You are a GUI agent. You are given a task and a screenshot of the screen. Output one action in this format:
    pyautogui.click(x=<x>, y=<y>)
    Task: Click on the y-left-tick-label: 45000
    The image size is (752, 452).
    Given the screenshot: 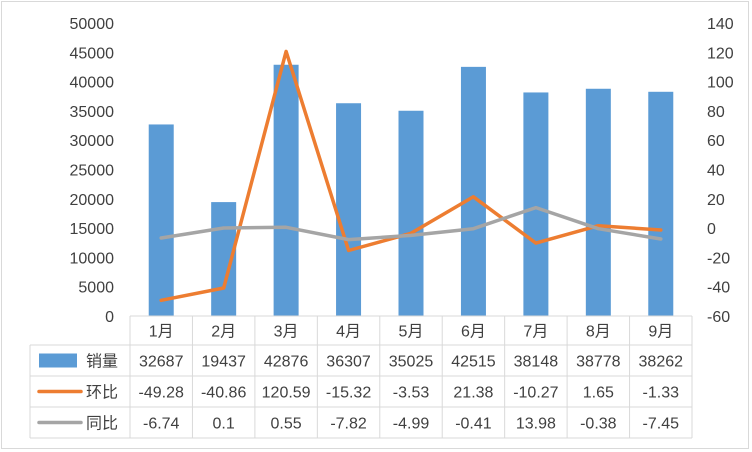 What is the action you would take?
    pyautogui.click(x=92, y=53)
    